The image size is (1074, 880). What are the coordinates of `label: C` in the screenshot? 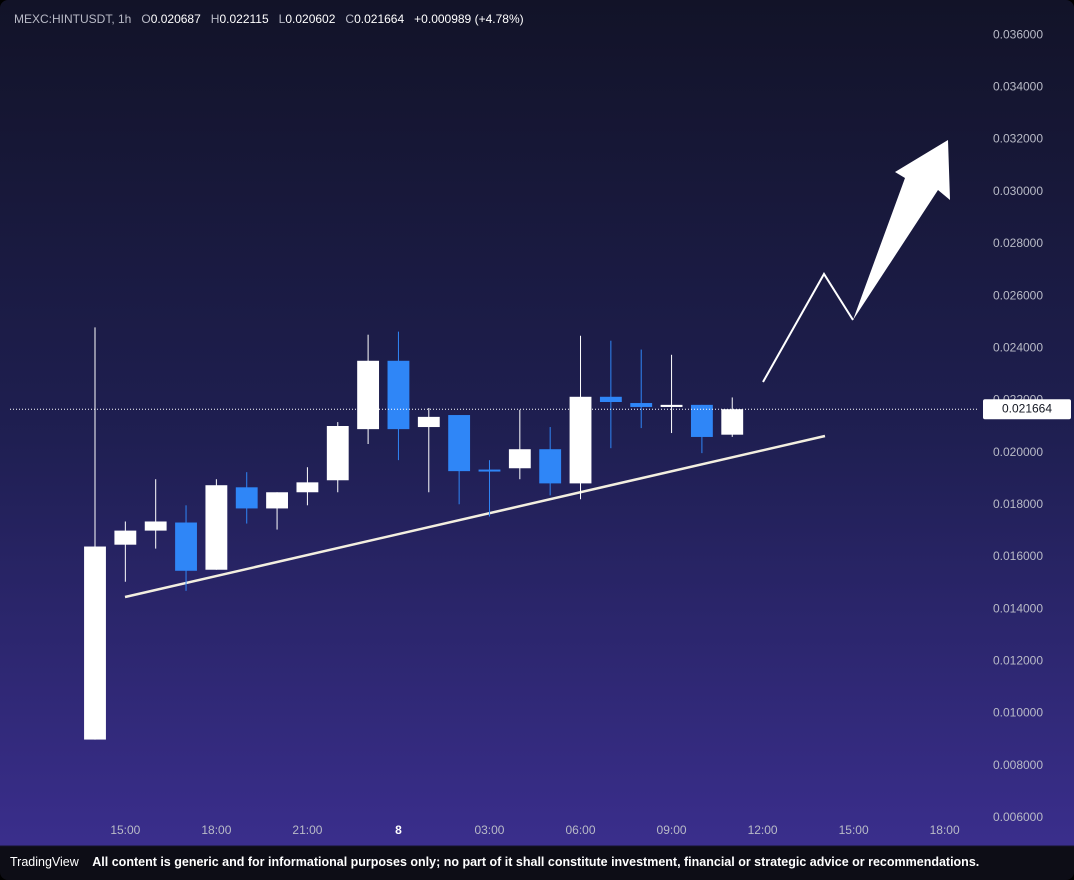 It's located at (350, 19).